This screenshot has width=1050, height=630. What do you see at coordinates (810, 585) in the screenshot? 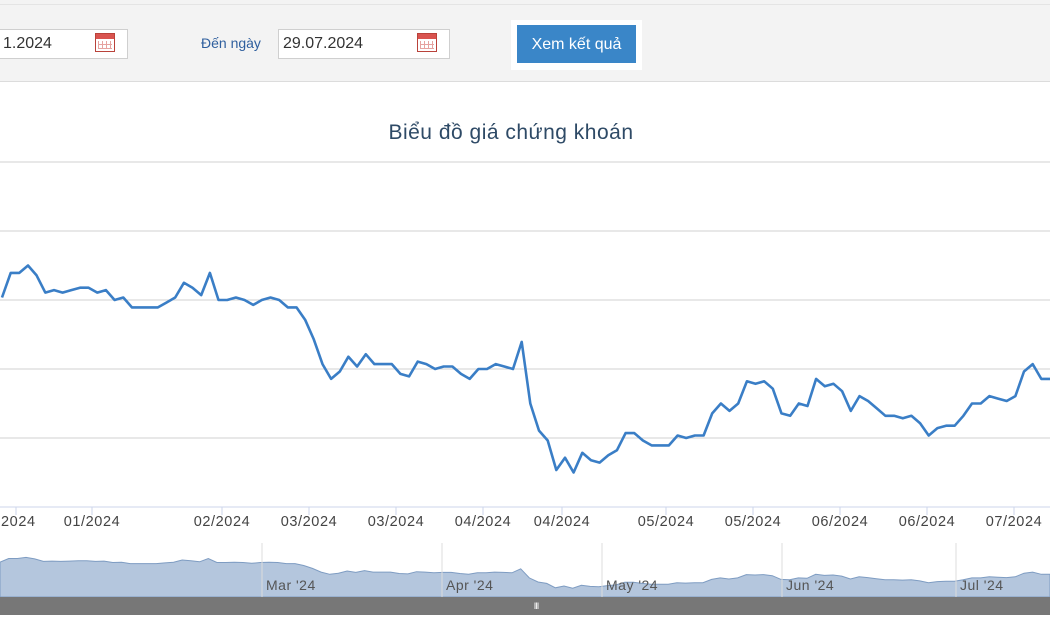
I see `navigator-tick-label: Jun '24` at bounding box center [810, 585].